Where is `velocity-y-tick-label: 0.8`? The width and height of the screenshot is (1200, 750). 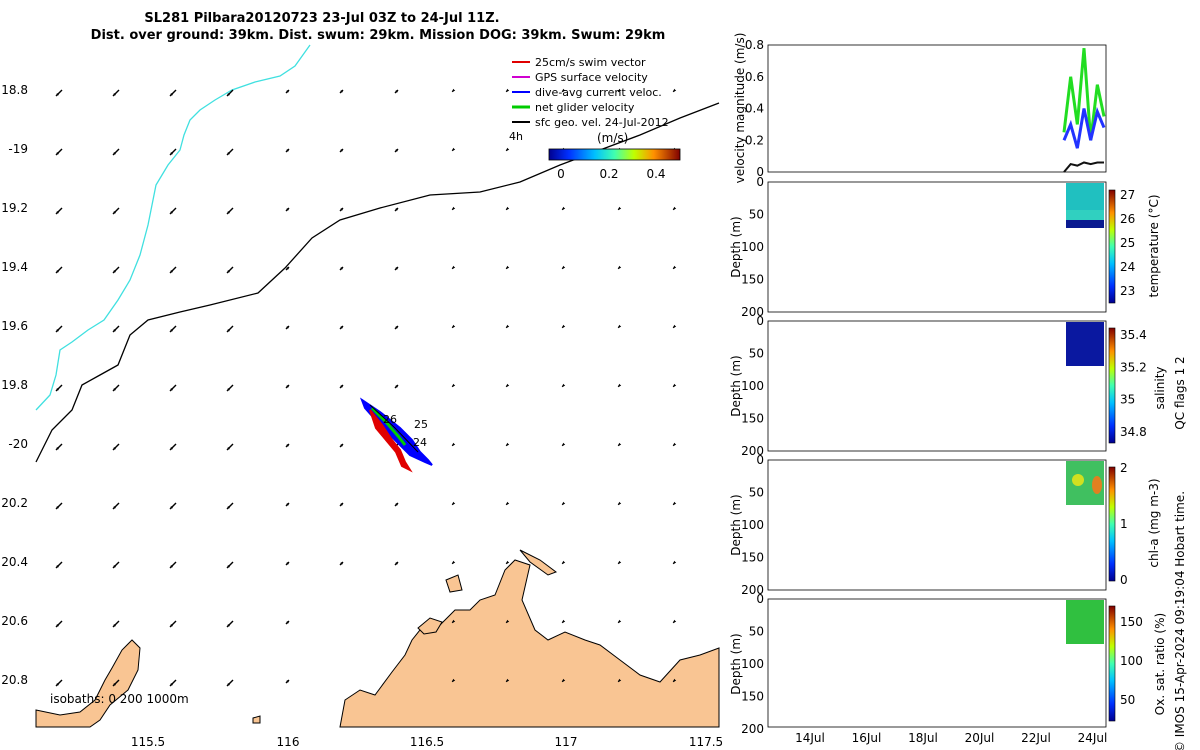
velocity-y-tick-label: 0.8 is located at coordinates (754, 45).